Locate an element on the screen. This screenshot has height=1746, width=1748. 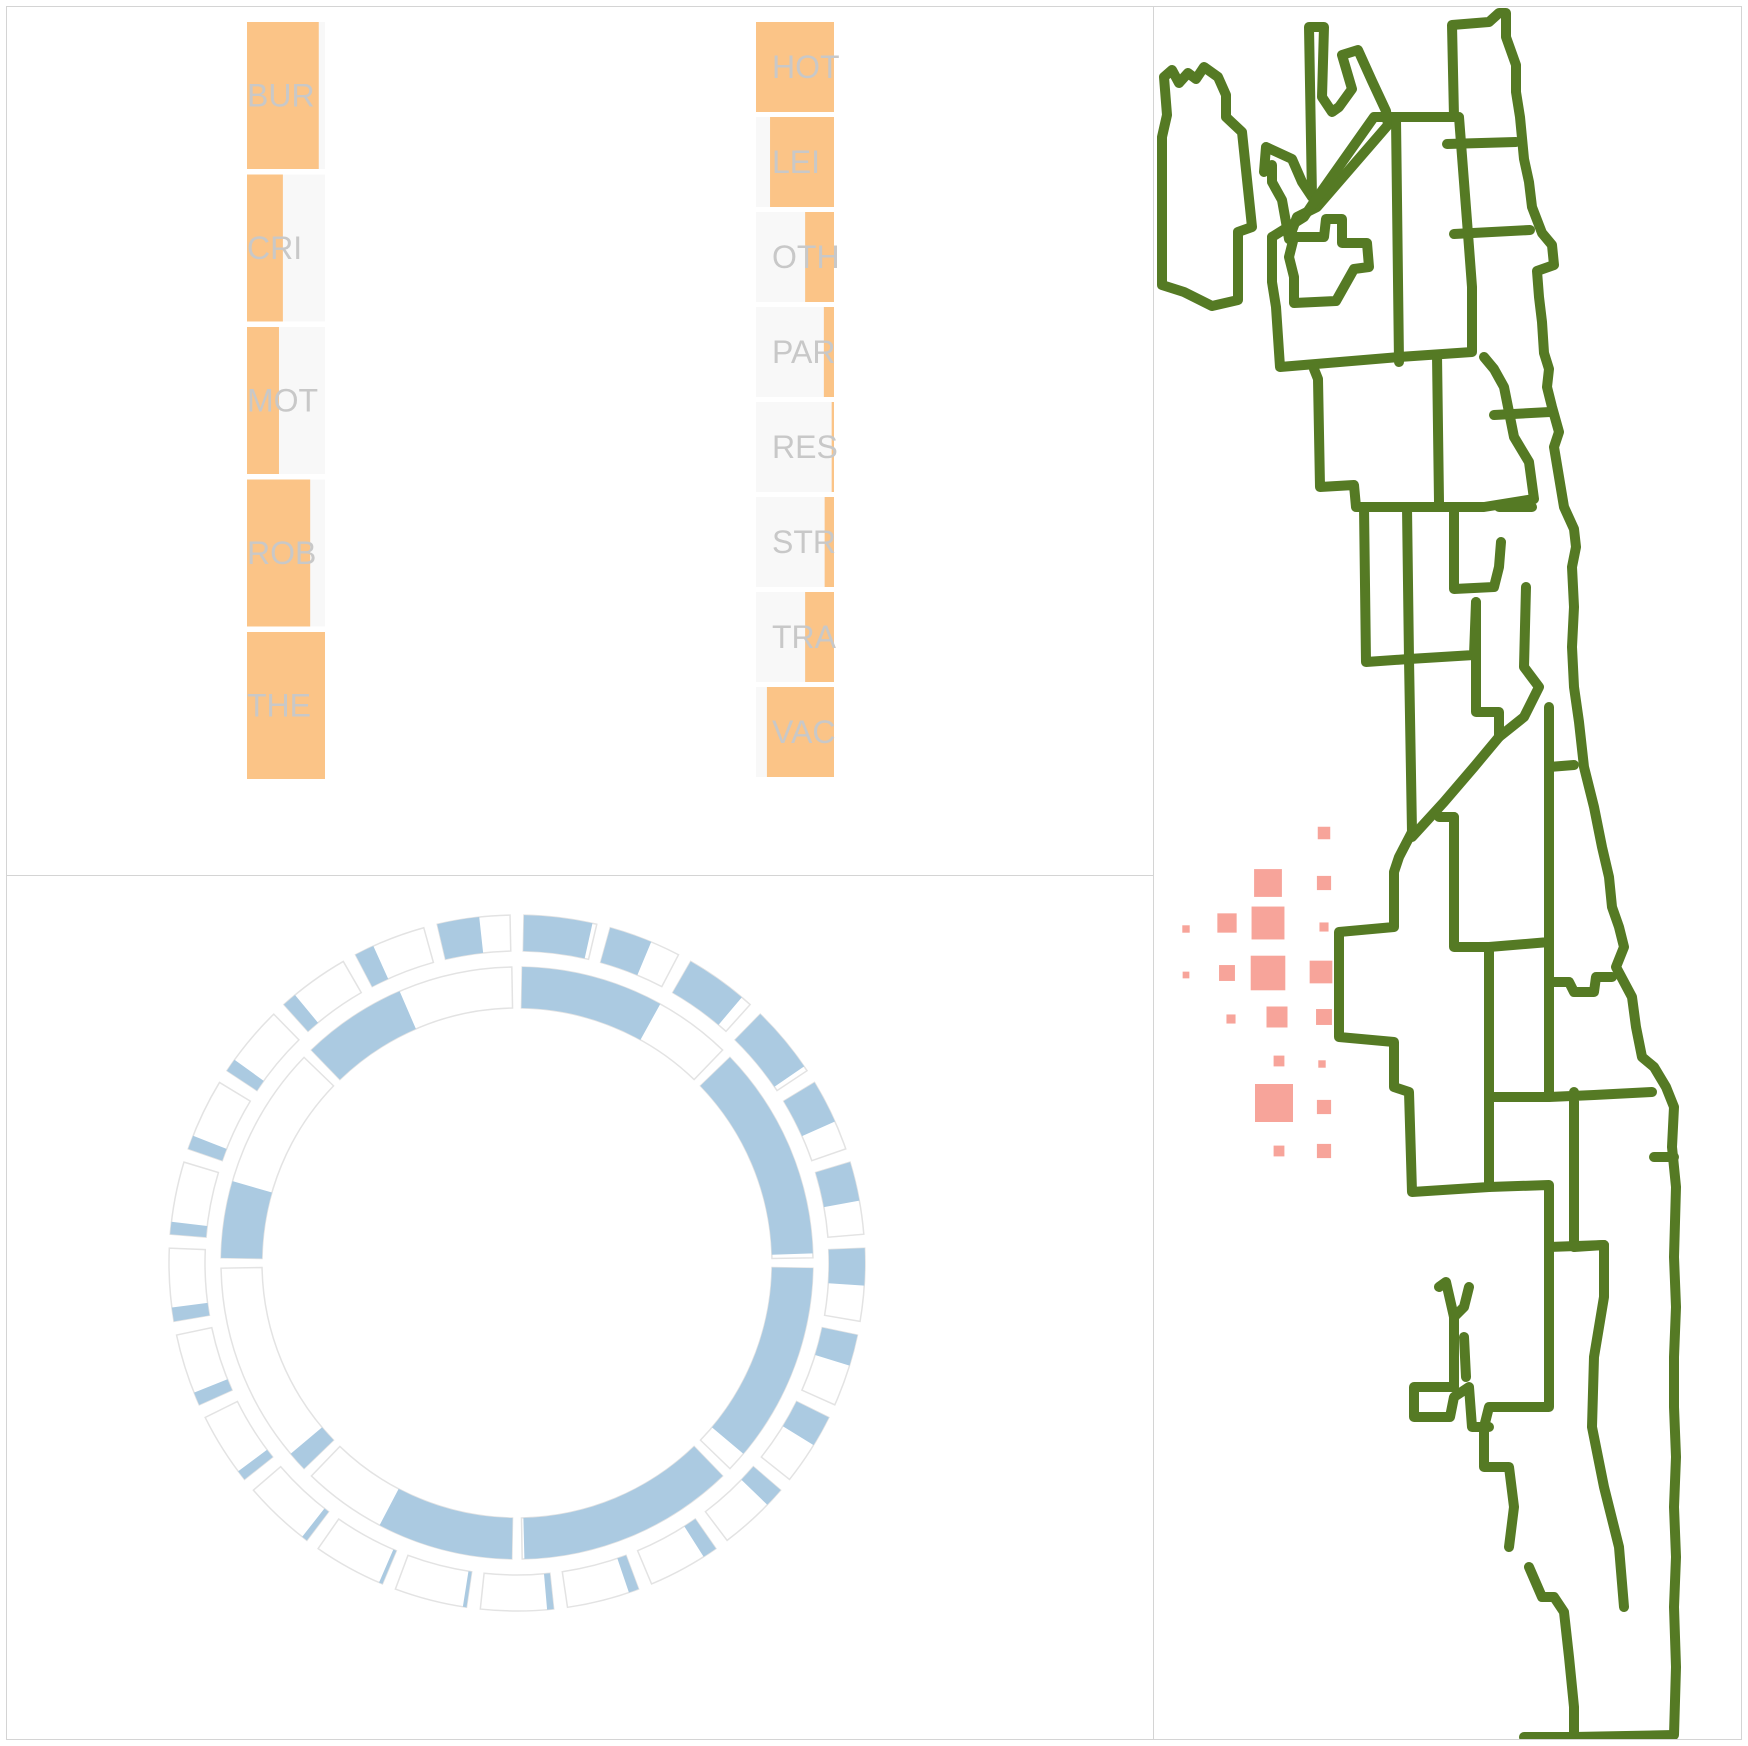
bar-label: LEI is located at coordinates (796, 162).